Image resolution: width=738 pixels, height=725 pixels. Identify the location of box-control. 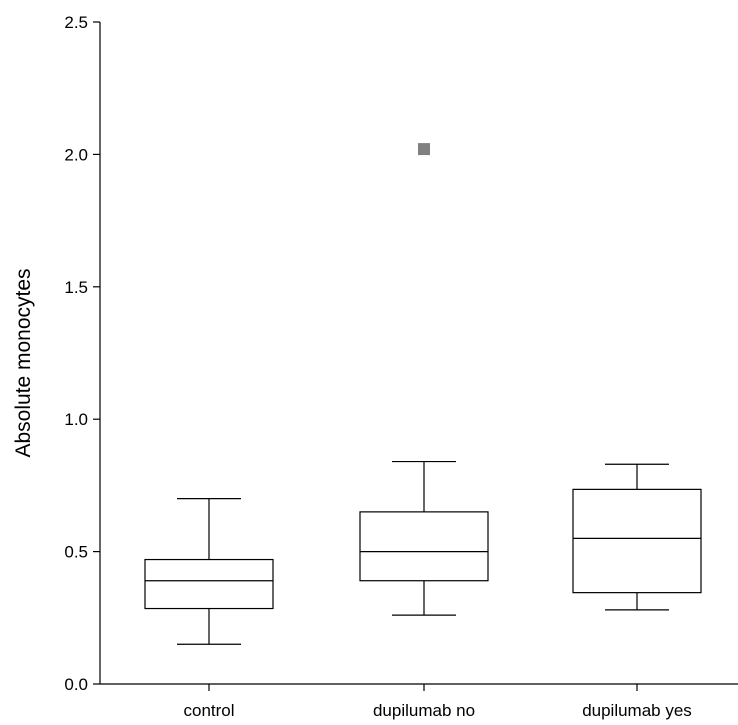
(209, 571).